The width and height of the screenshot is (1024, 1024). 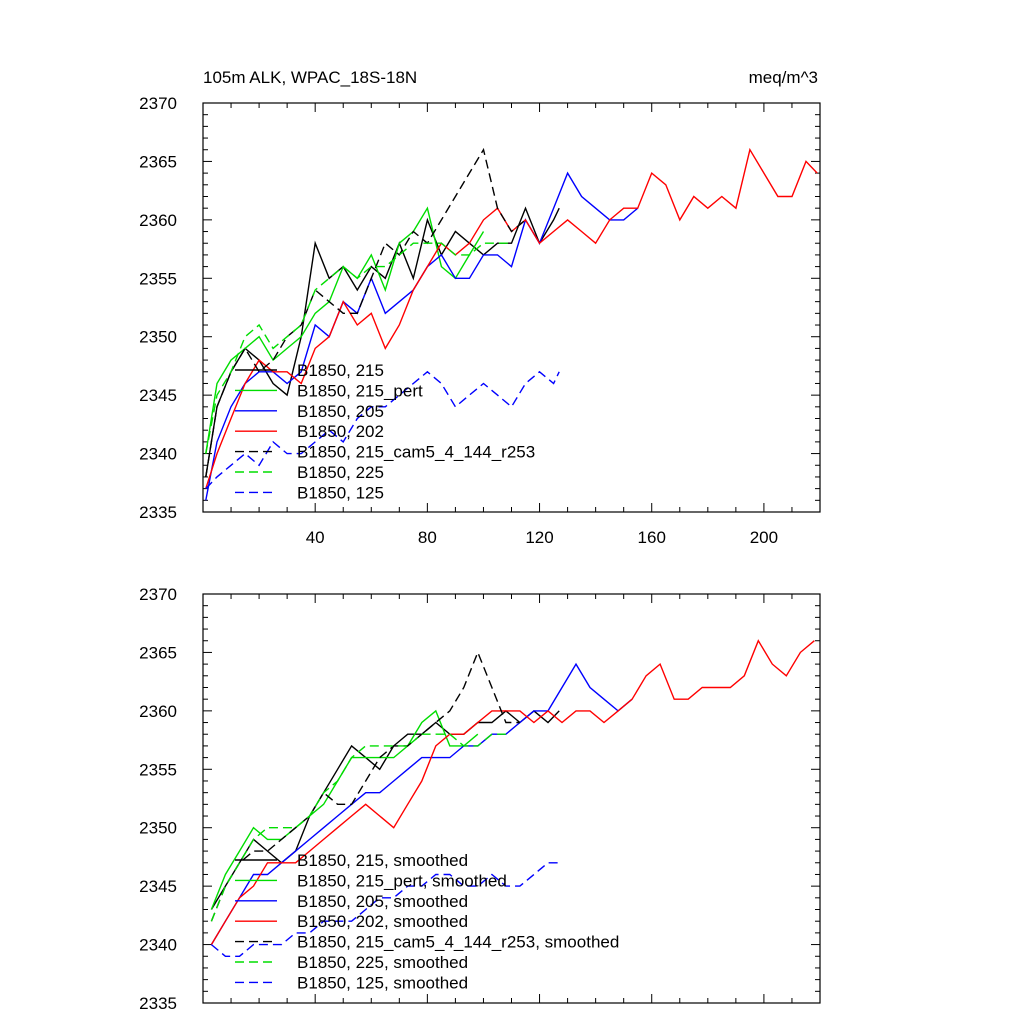 I want to click on legend-label: B1850, 205, smoothed, so click(x=382, y=901).